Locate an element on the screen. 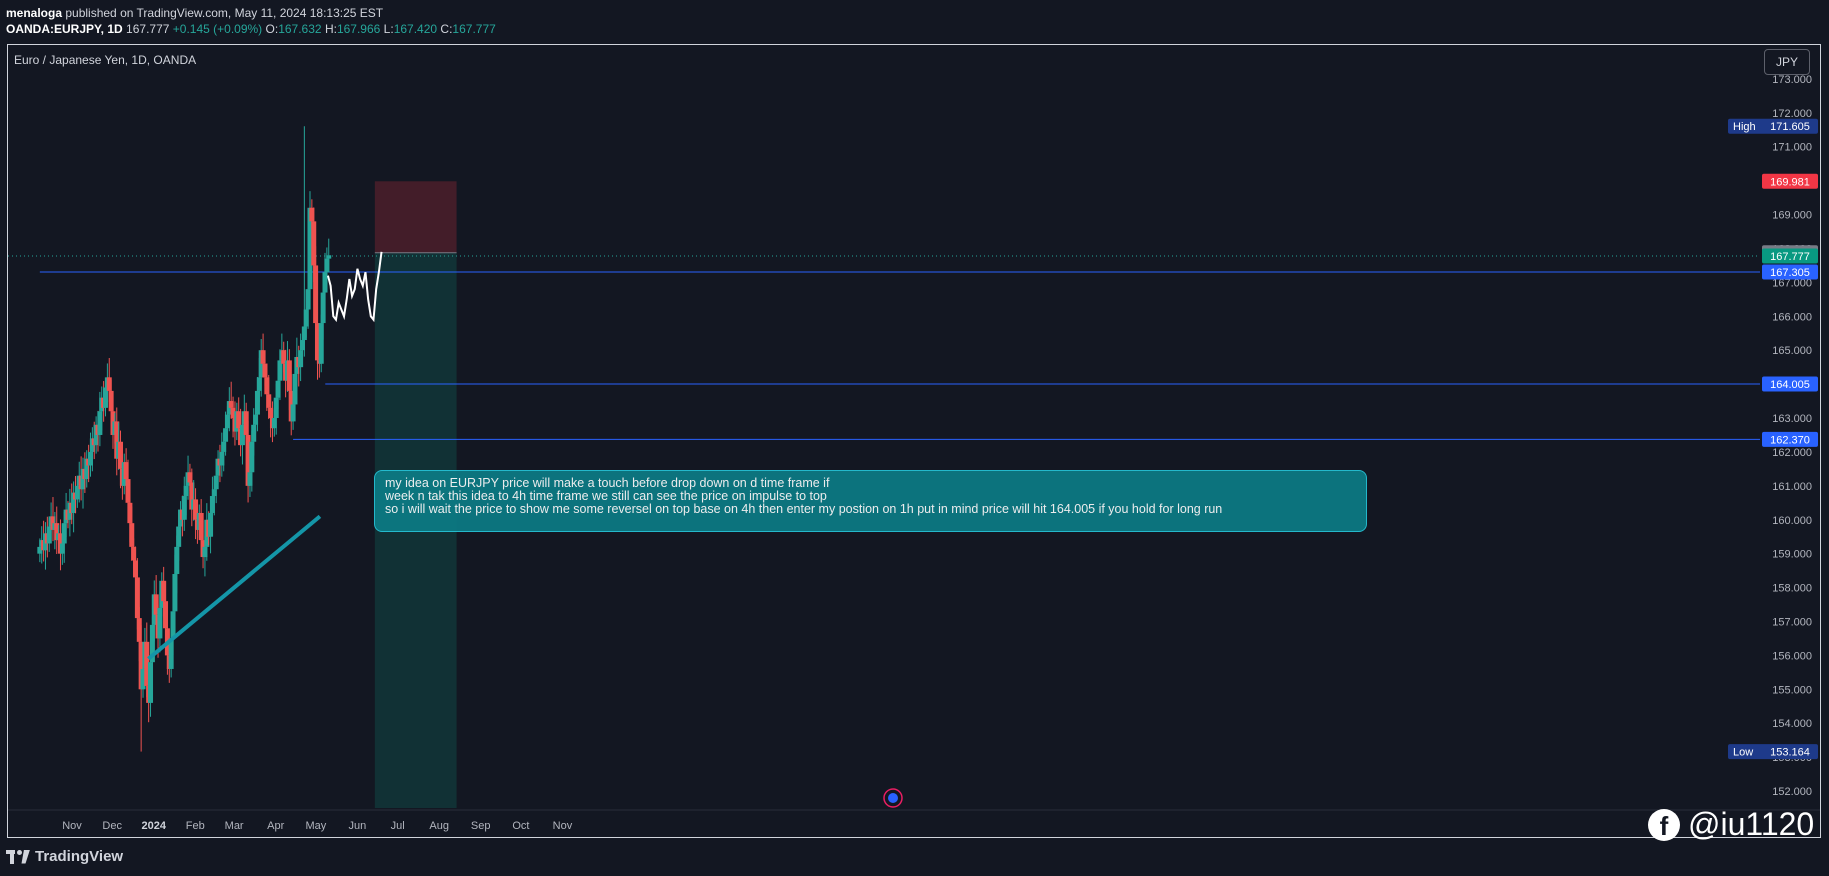 This screenshot has width=1829, height=876. stop-loss-zone is located at coordinates (415, 217).